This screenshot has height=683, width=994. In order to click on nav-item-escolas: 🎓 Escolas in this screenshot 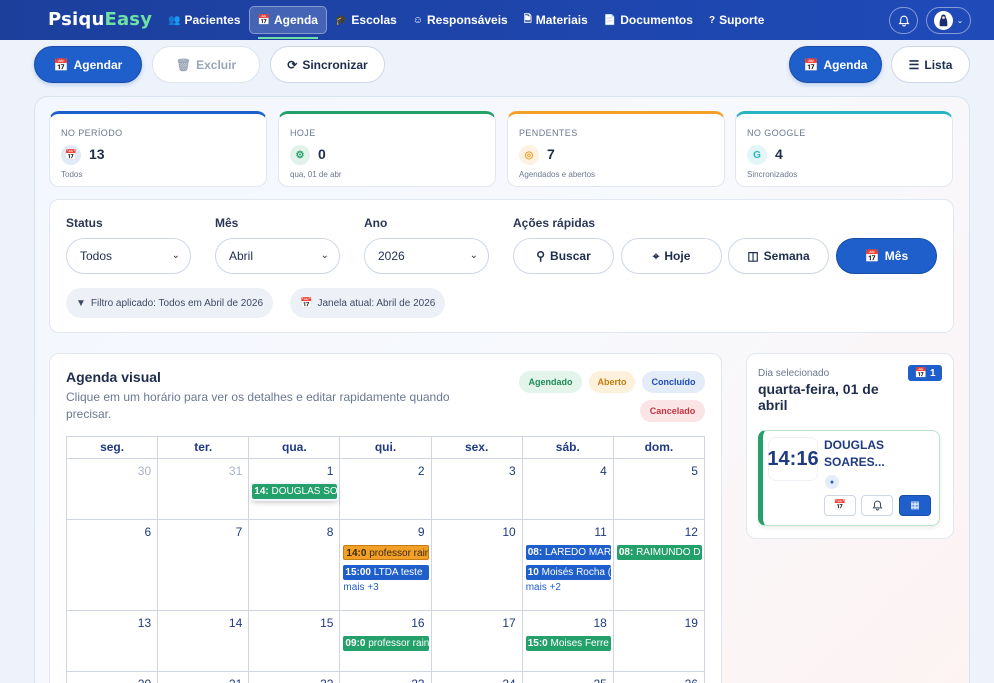, I will do `click(365, 20)`.